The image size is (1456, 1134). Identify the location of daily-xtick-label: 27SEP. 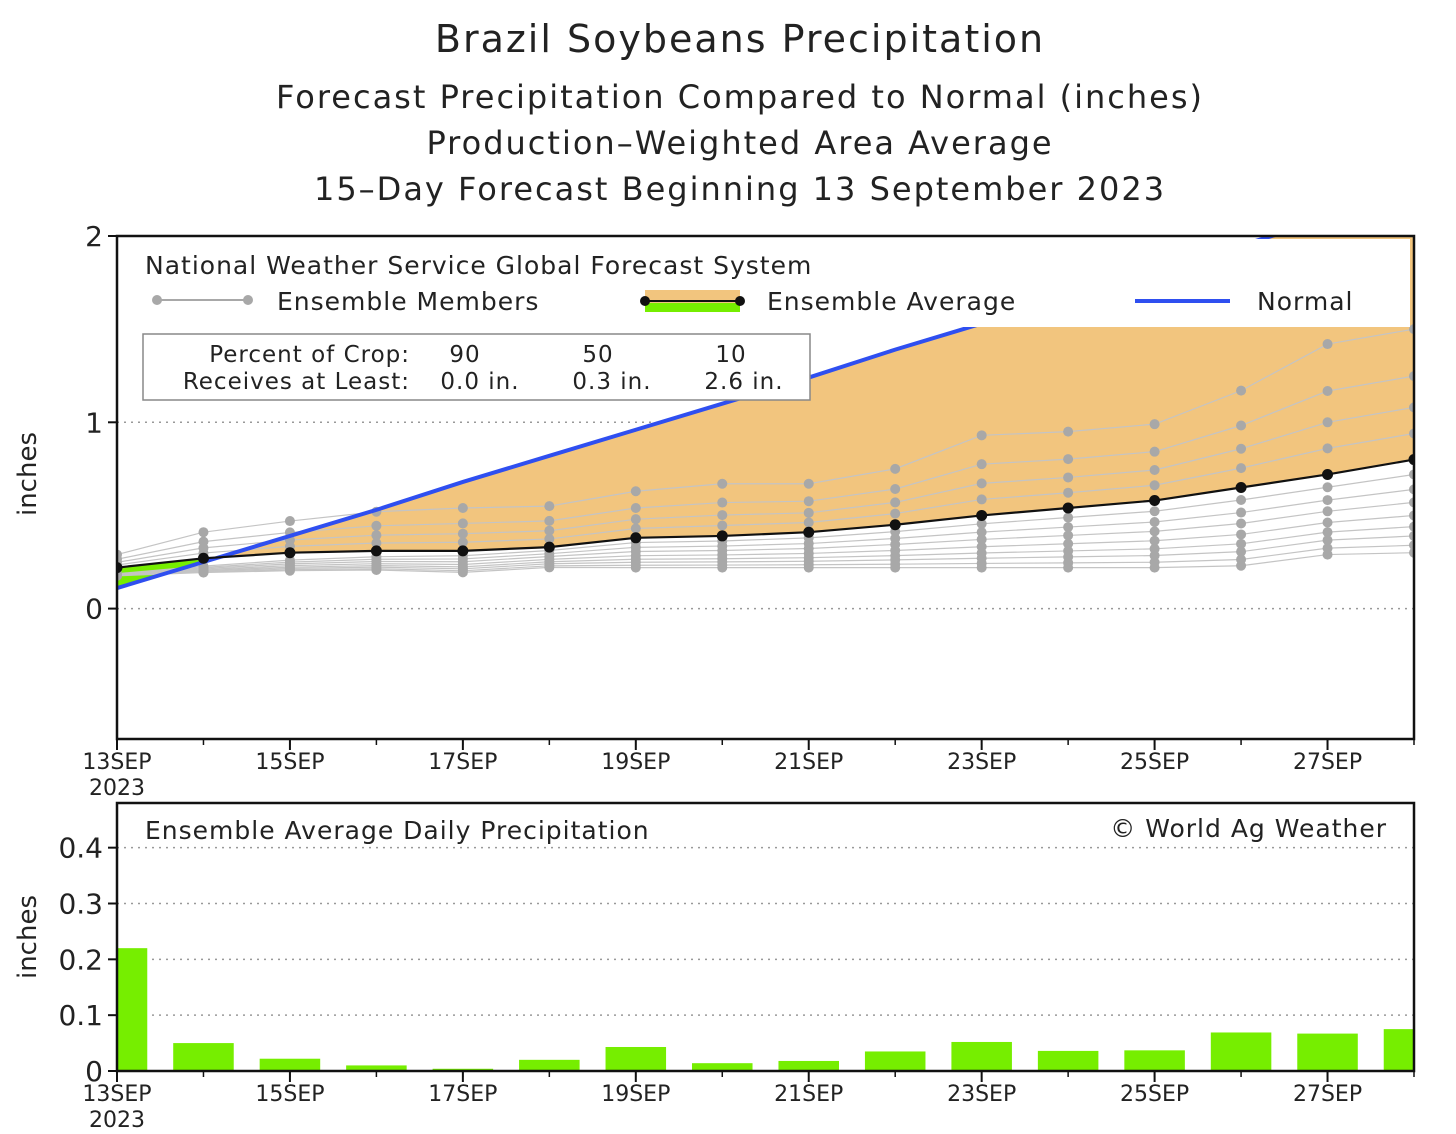
(1327, 1094).